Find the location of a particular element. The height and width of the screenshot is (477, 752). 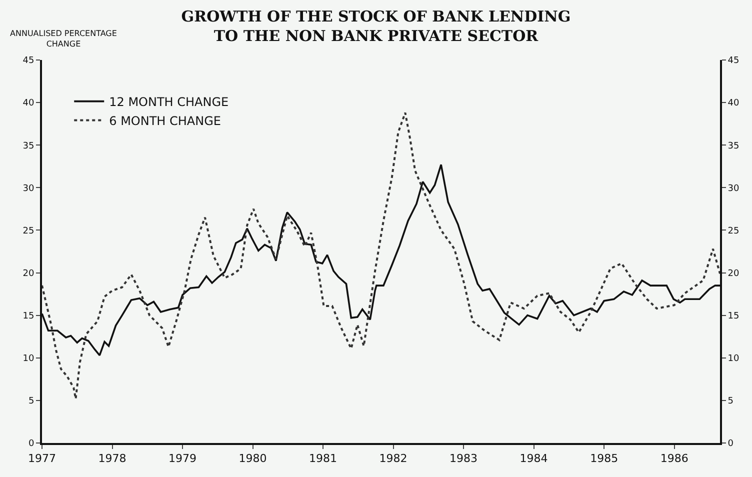

x-tick-label: 1979 is located at coordinates (182, 459).